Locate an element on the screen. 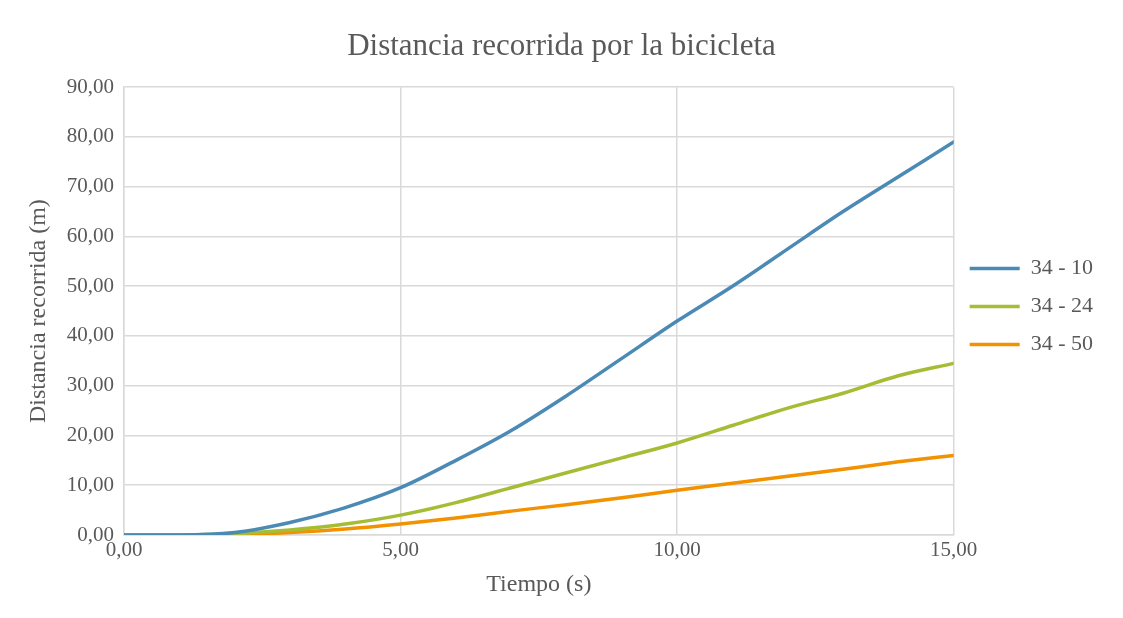 The width and height of the screenshot is (1123, 618). legend-label: 34 - 50 is located at coordinates (1061, 343).